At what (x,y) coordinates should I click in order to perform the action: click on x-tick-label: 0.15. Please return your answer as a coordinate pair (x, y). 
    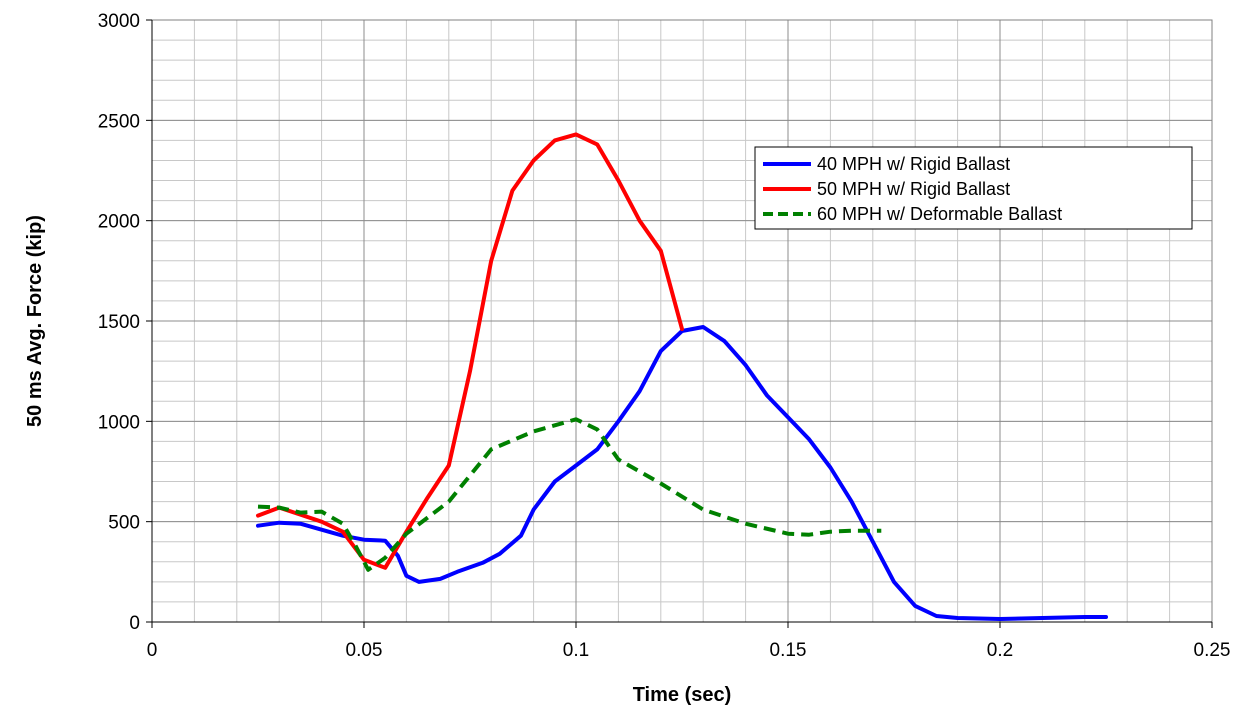
    Looking at the image, I should click on (788, 650).